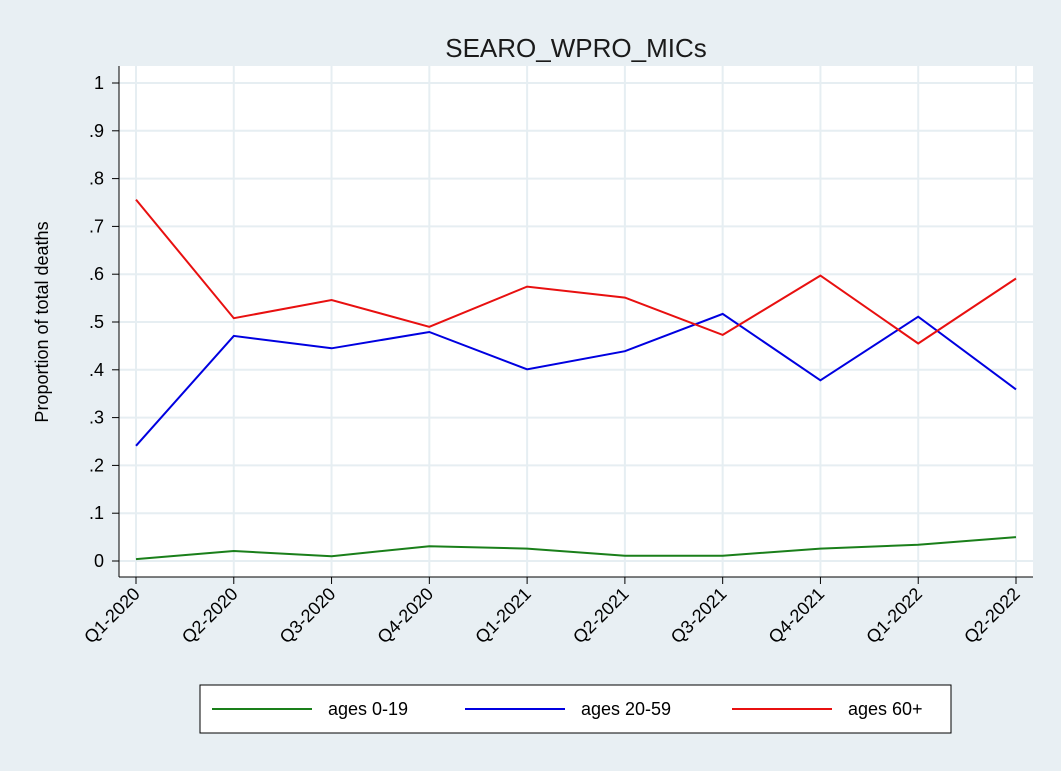  Describe the element at coordinates (96, 322) in the screenshot. I see `y-tick-label: .5` at that location.